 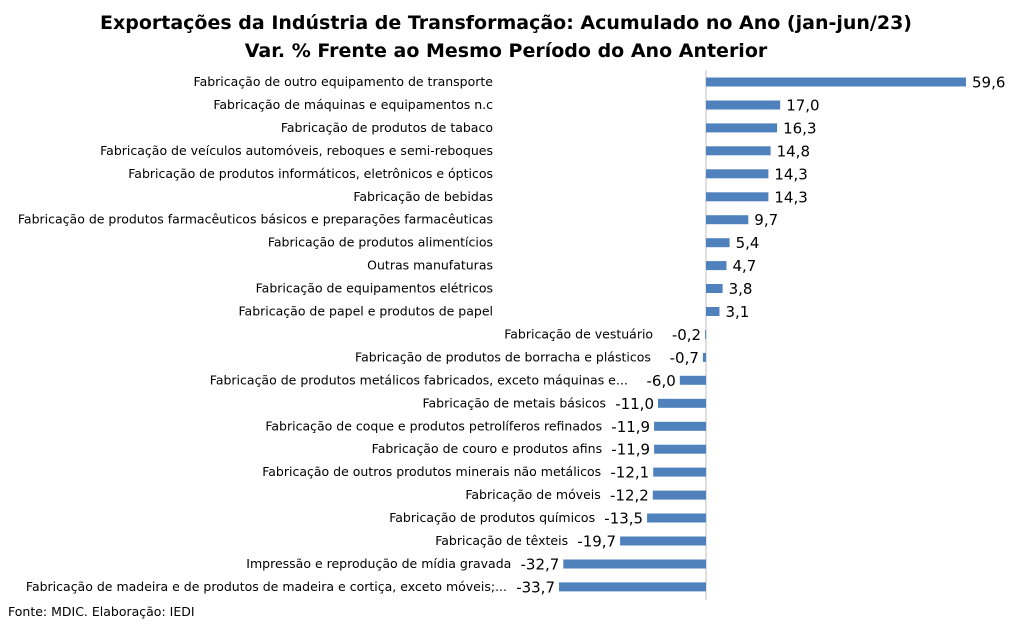 What do you see at coordinates (532, 494) in the screenshot?
I see `category-label: Fabricação de móveis` at bounding box center [532, 494].